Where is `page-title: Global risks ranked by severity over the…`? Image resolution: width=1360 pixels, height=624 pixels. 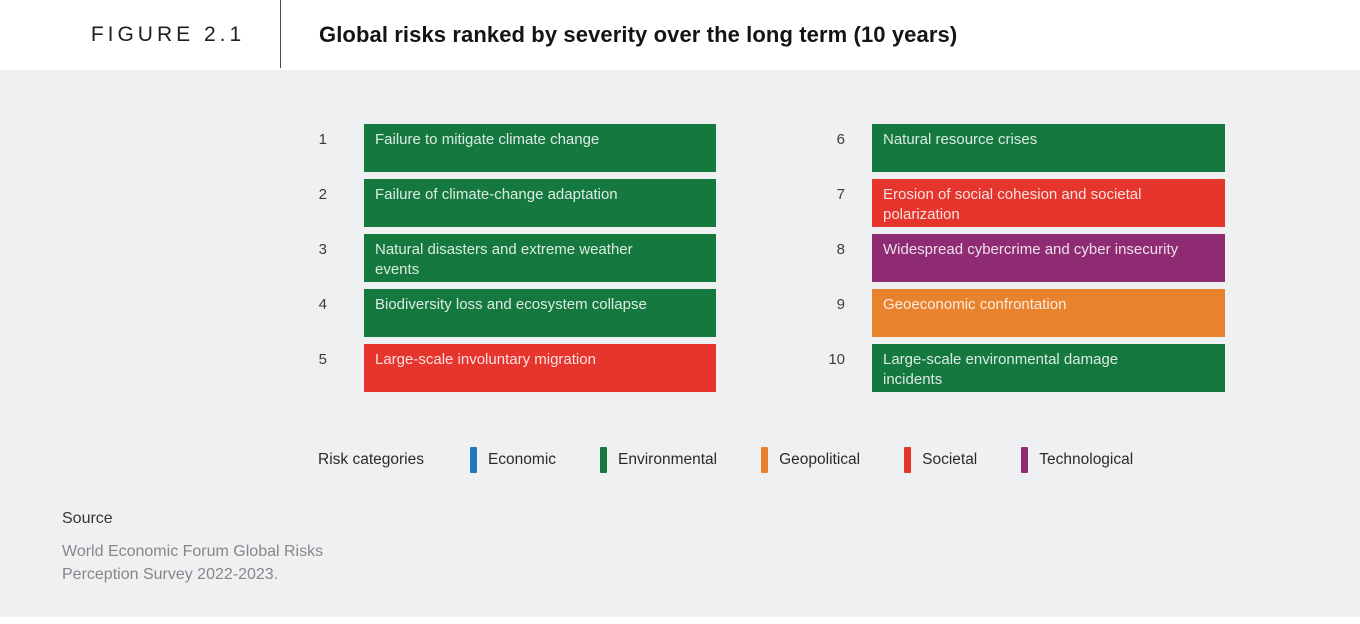 page-title: Global risks ranked by severity over the… is located at coordinates (638, 34).